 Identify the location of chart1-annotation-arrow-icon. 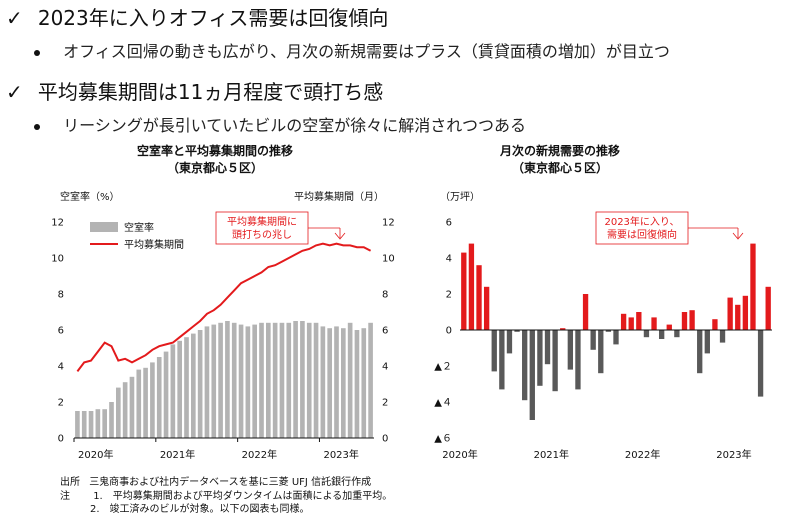
(340, 236).